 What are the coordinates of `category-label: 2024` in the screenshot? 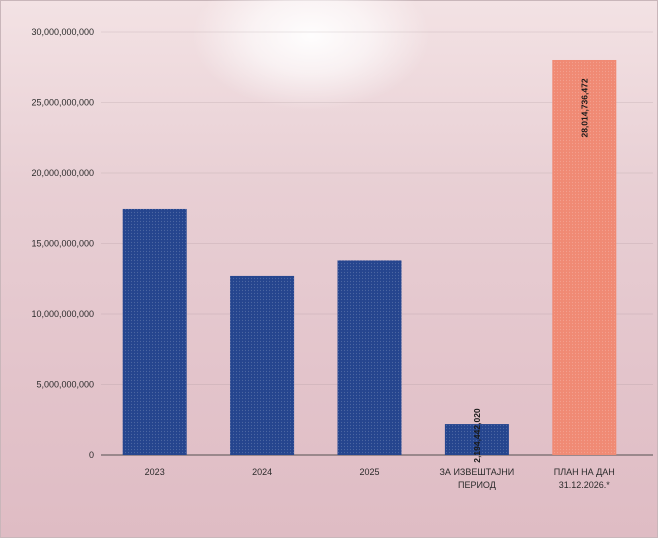 It's located at (262, 472).